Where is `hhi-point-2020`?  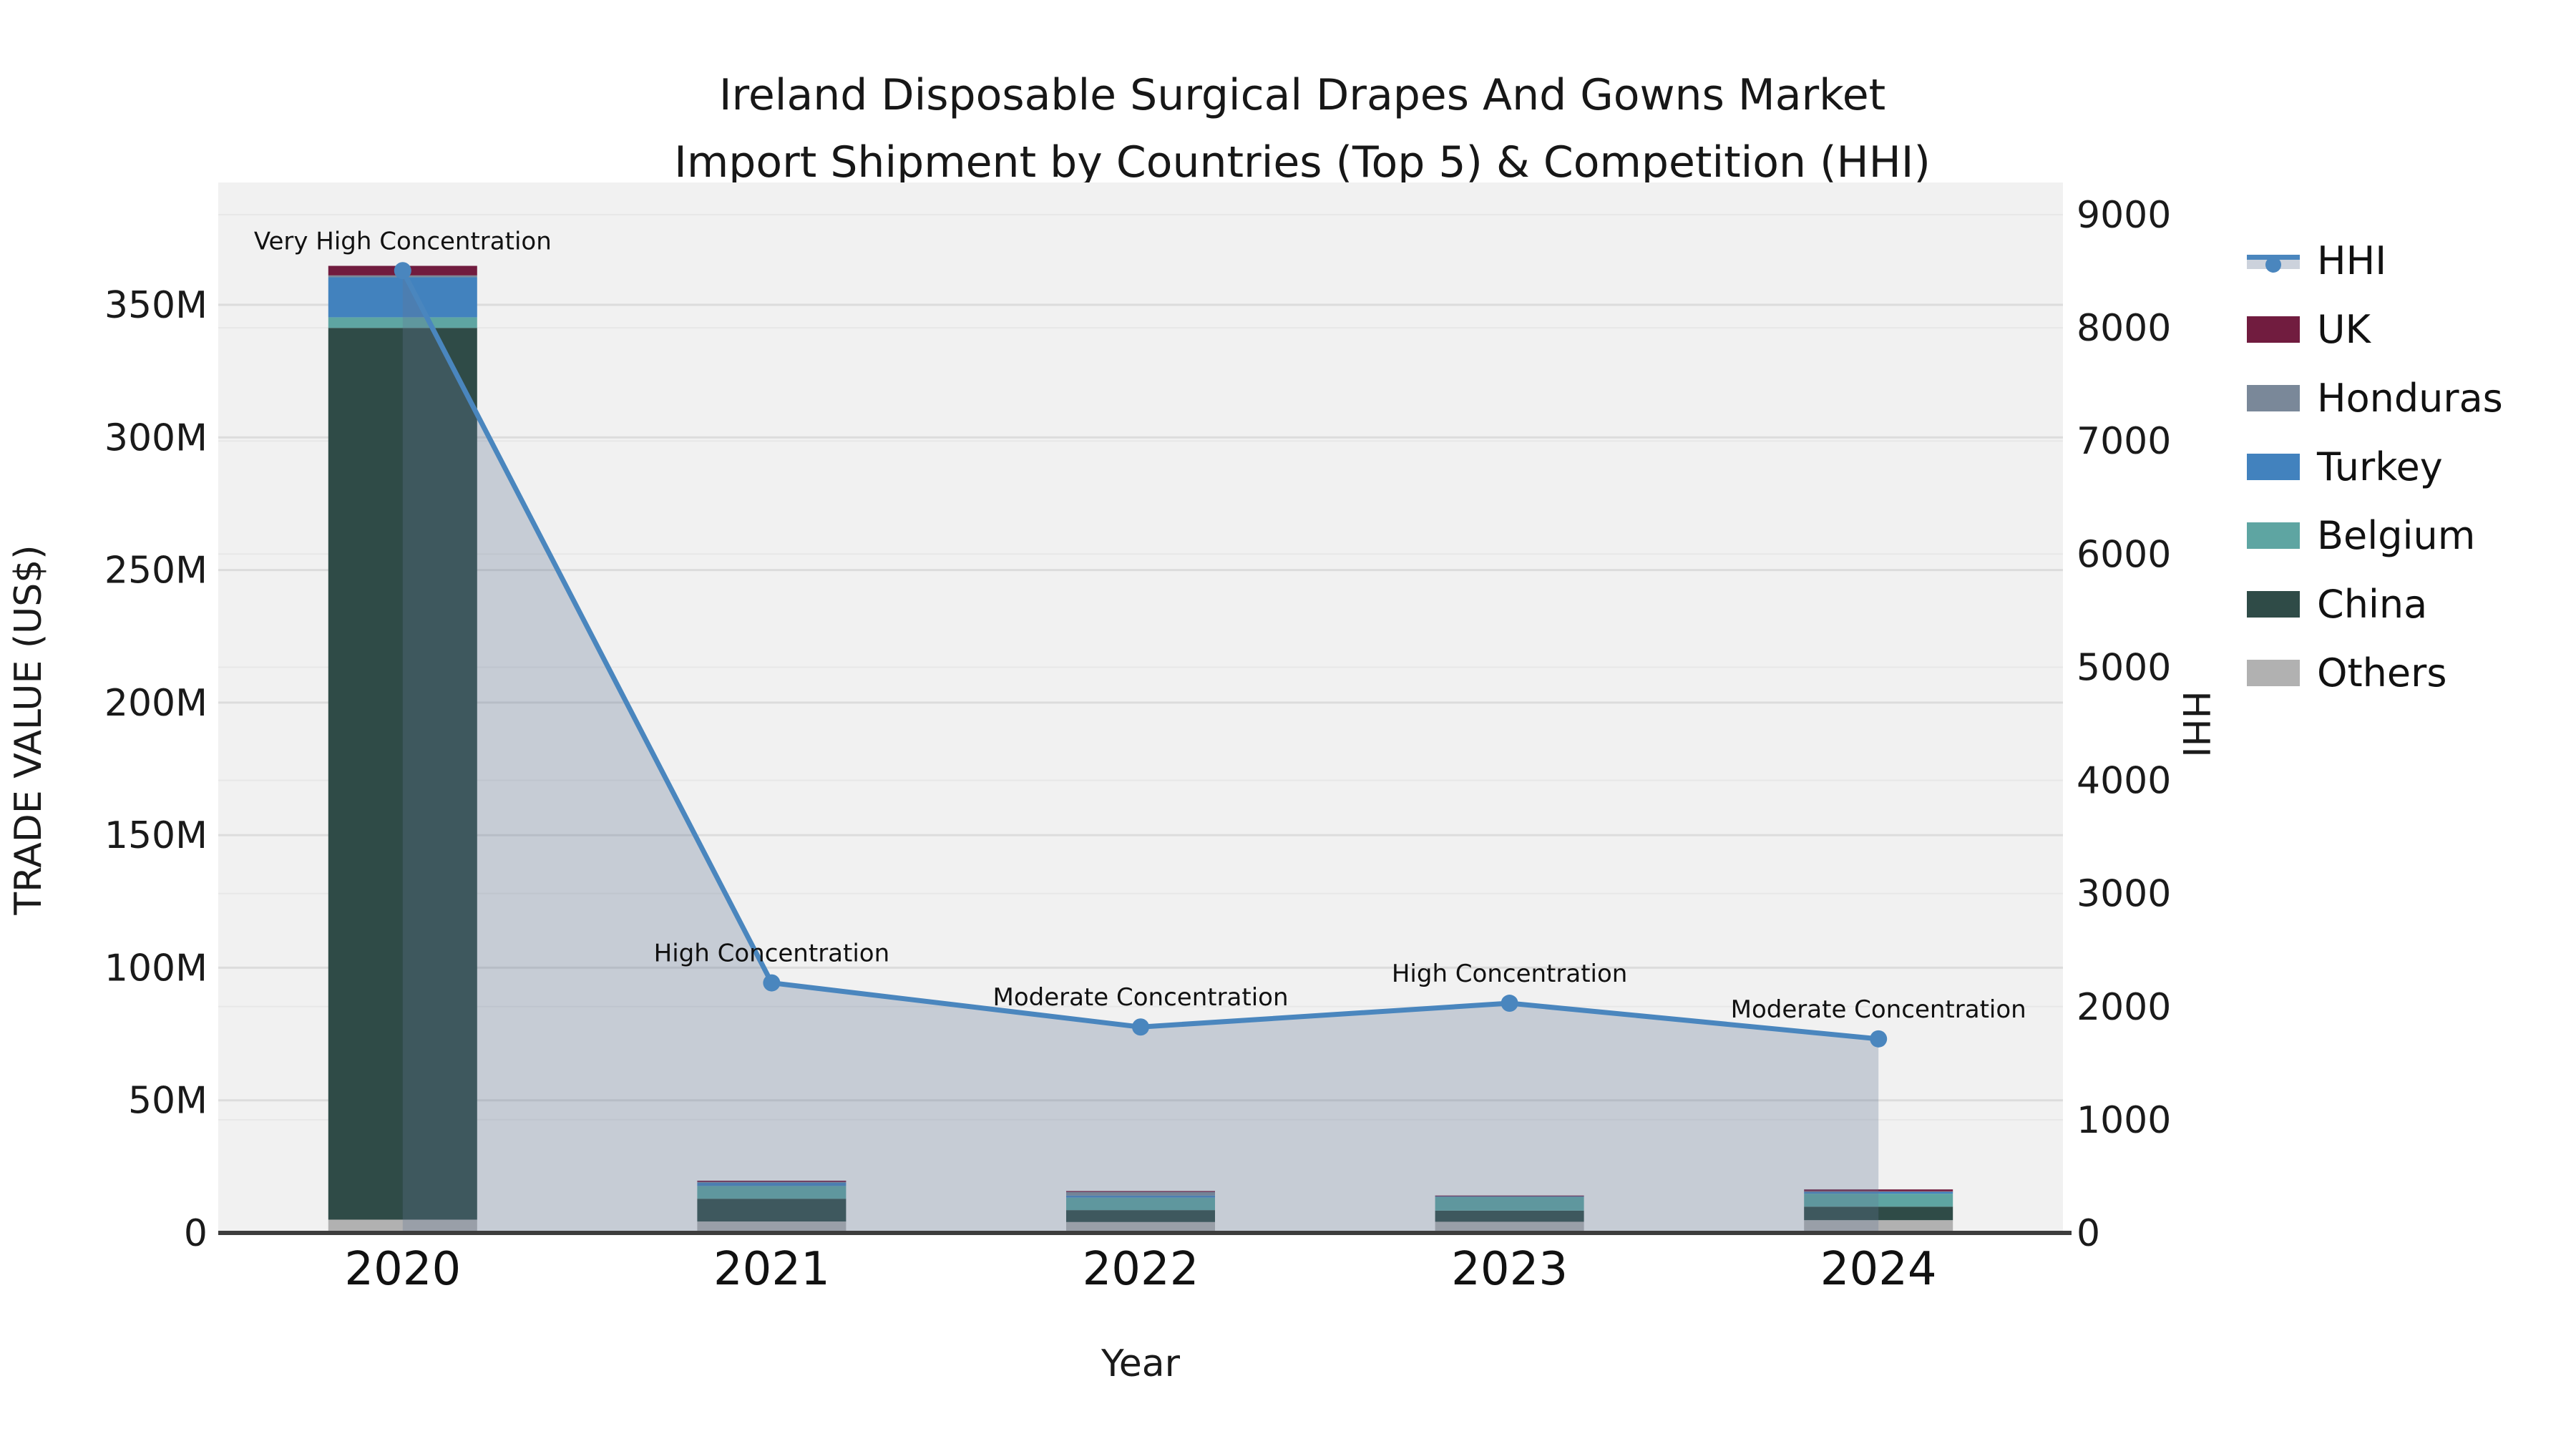
hhi-point-2020 is located at coordinates (402, 271).